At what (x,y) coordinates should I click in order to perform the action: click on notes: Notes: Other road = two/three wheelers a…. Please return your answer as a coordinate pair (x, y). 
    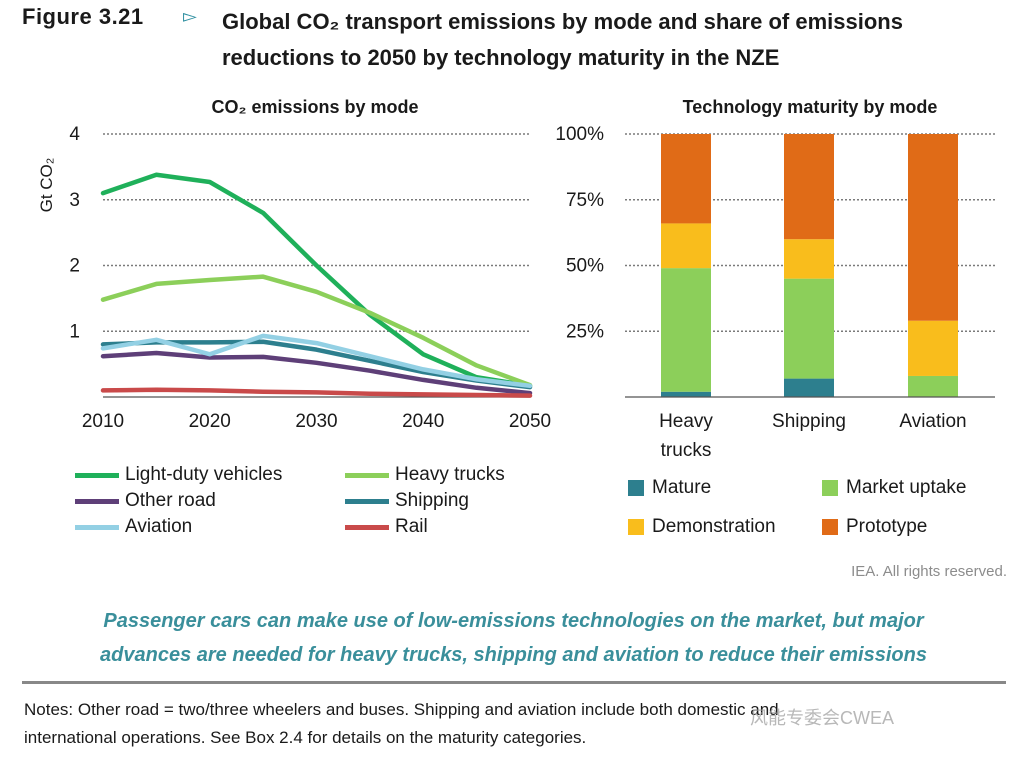
    Looking at the image, I should click on (516, 724).